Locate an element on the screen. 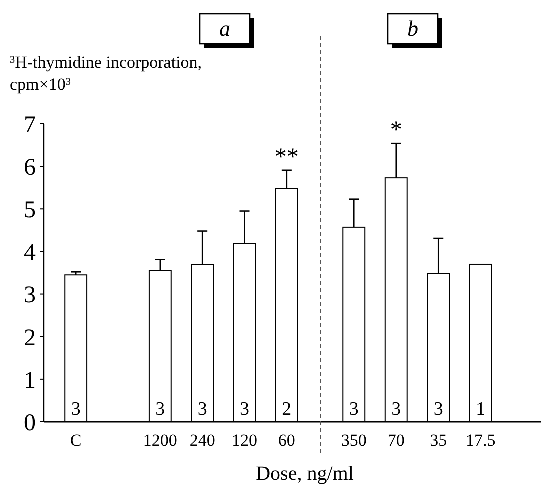 This screenshot has width=541, height=487. x-tick-label: 120 is located at coordinates (245, 440).